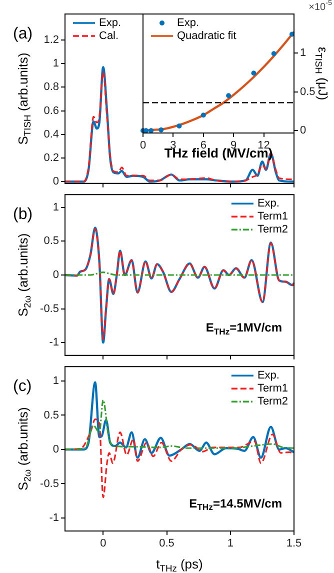  What do you see at coordinates (203, 146) in the screenshot?
I see `x-tick-label: 6` at bounding box center [203, 146].